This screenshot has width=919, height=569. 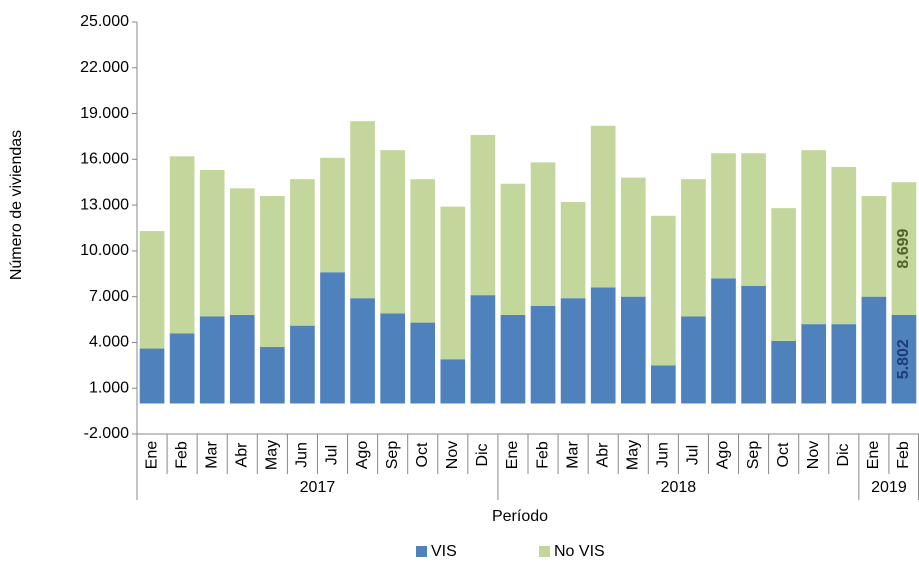 I want to click on y-tick-label: 16.000, so click(x=104, y=159).